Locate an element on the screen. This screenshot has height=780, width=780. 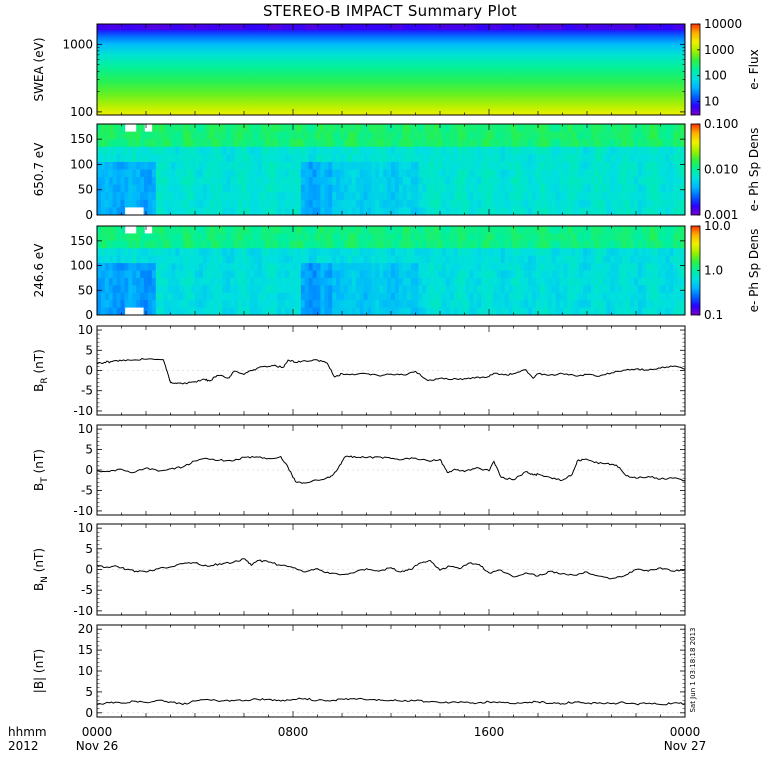
y-tick-label: 20 is located at coordinates (85, 629).